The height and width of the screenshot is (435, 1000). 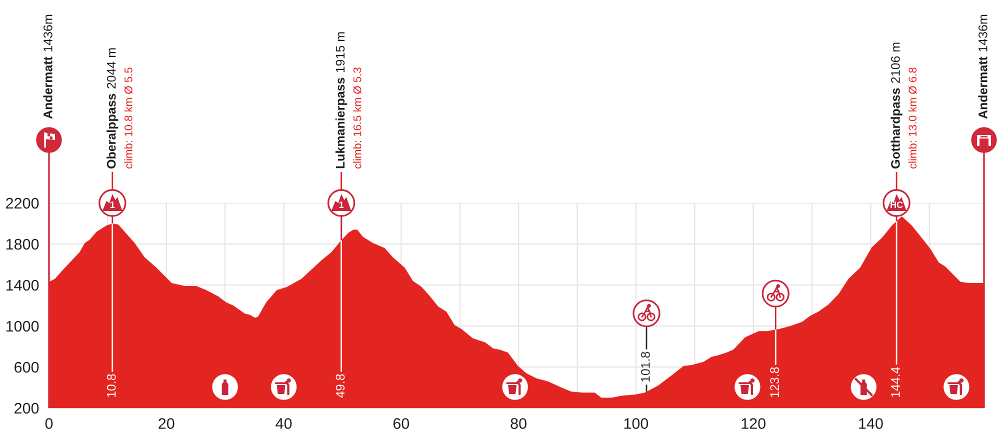 I want to click on text: Lukmanierpass, so click(x=341, y=123).